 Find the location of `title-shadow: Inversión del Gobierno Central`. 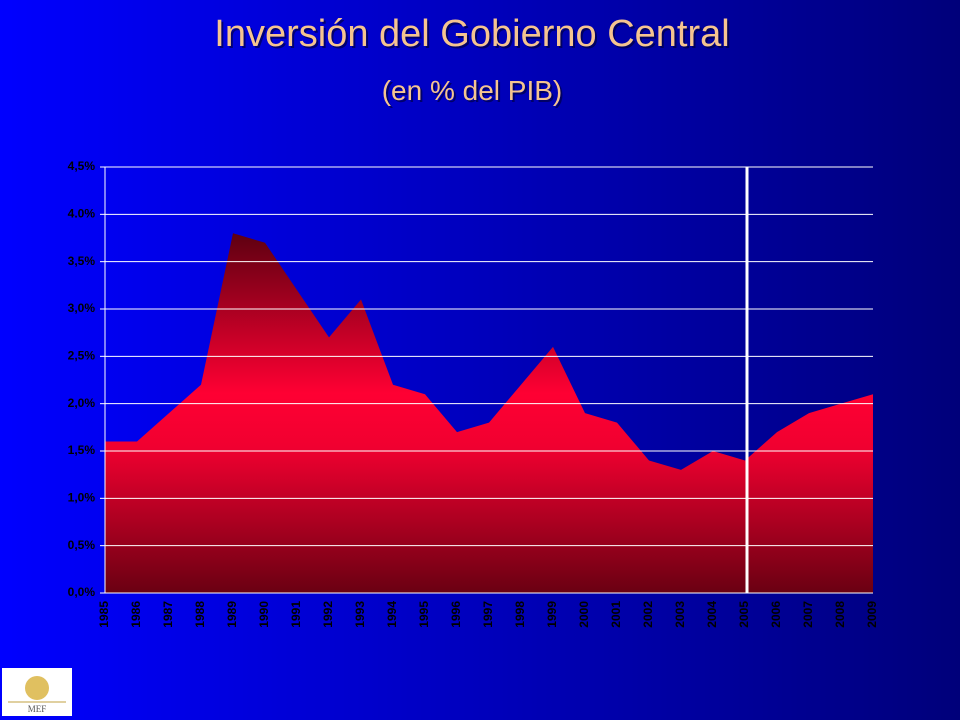

title-shadow: Inversión del Gobierno Central is located at coordinates (473, 36).